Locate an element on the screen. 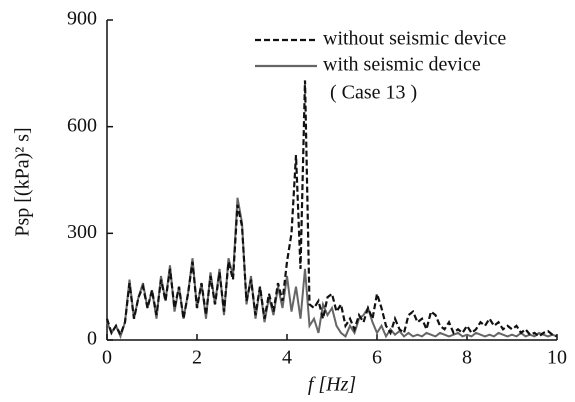  x-tick-label: 4 is located at coordinates (287, 358).